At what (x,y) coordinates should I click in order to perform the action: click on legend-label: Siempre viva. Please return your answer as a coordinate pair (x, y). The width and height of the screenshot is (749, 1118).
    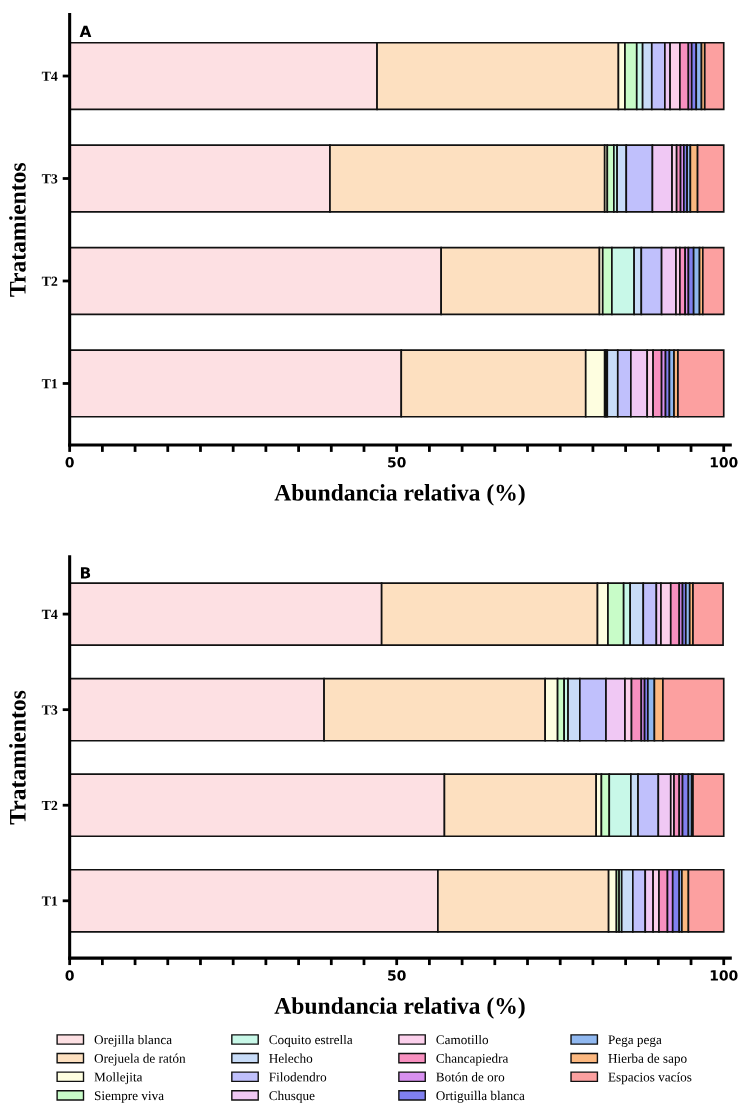
    Looking at the image, I should click on (129, 1097).